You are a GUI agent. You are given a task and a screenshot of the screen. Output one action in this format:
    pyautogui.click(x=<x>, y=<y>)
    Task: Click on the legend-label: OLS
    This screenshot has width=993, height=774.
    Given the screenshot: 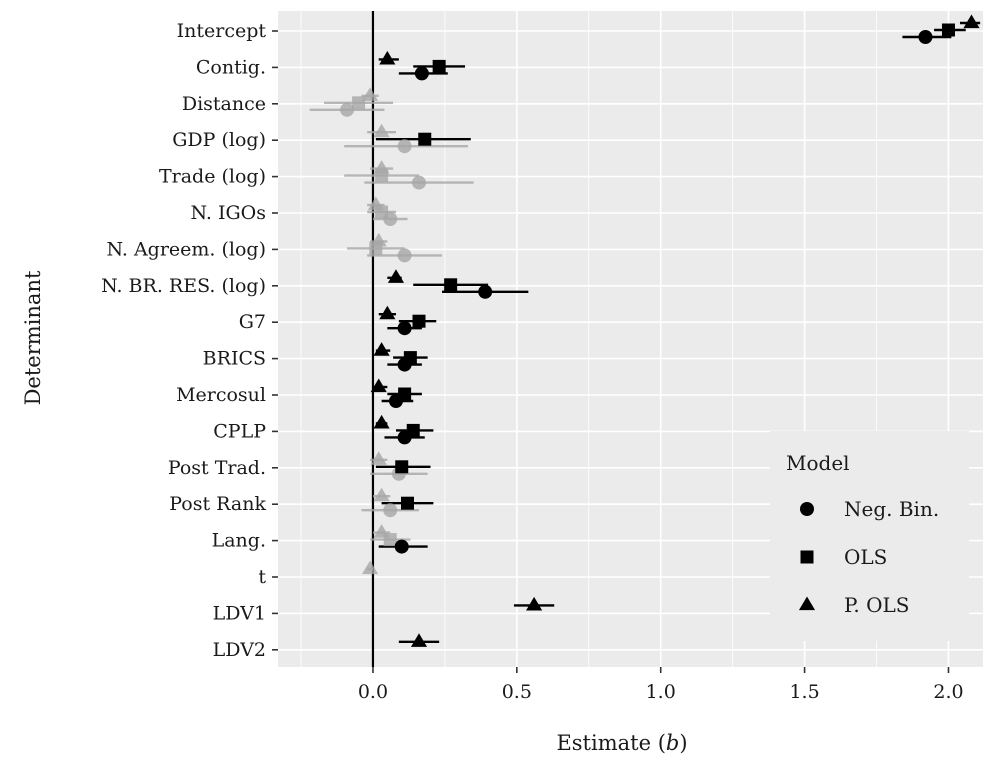 What is the action you would take?
    pyautogui.click(x=865, y=557)
    